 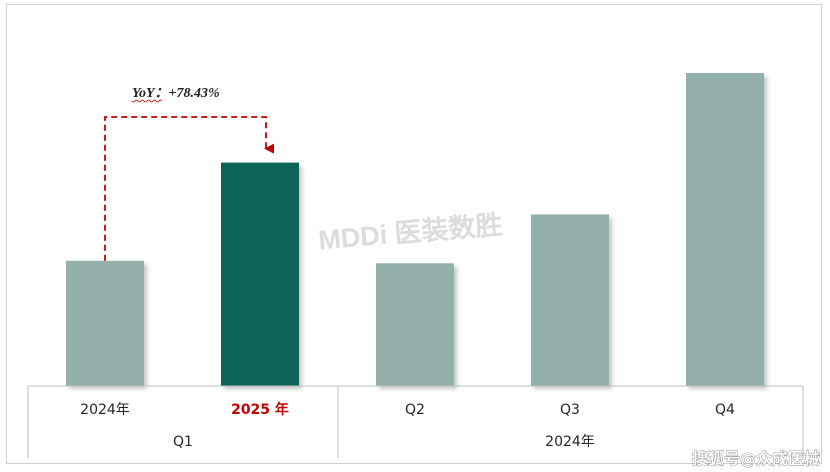 What do you see at coordinates (105, 410) in the screenshot?
I see `category-label-0: 2024年` at bounding box center [105, 410].